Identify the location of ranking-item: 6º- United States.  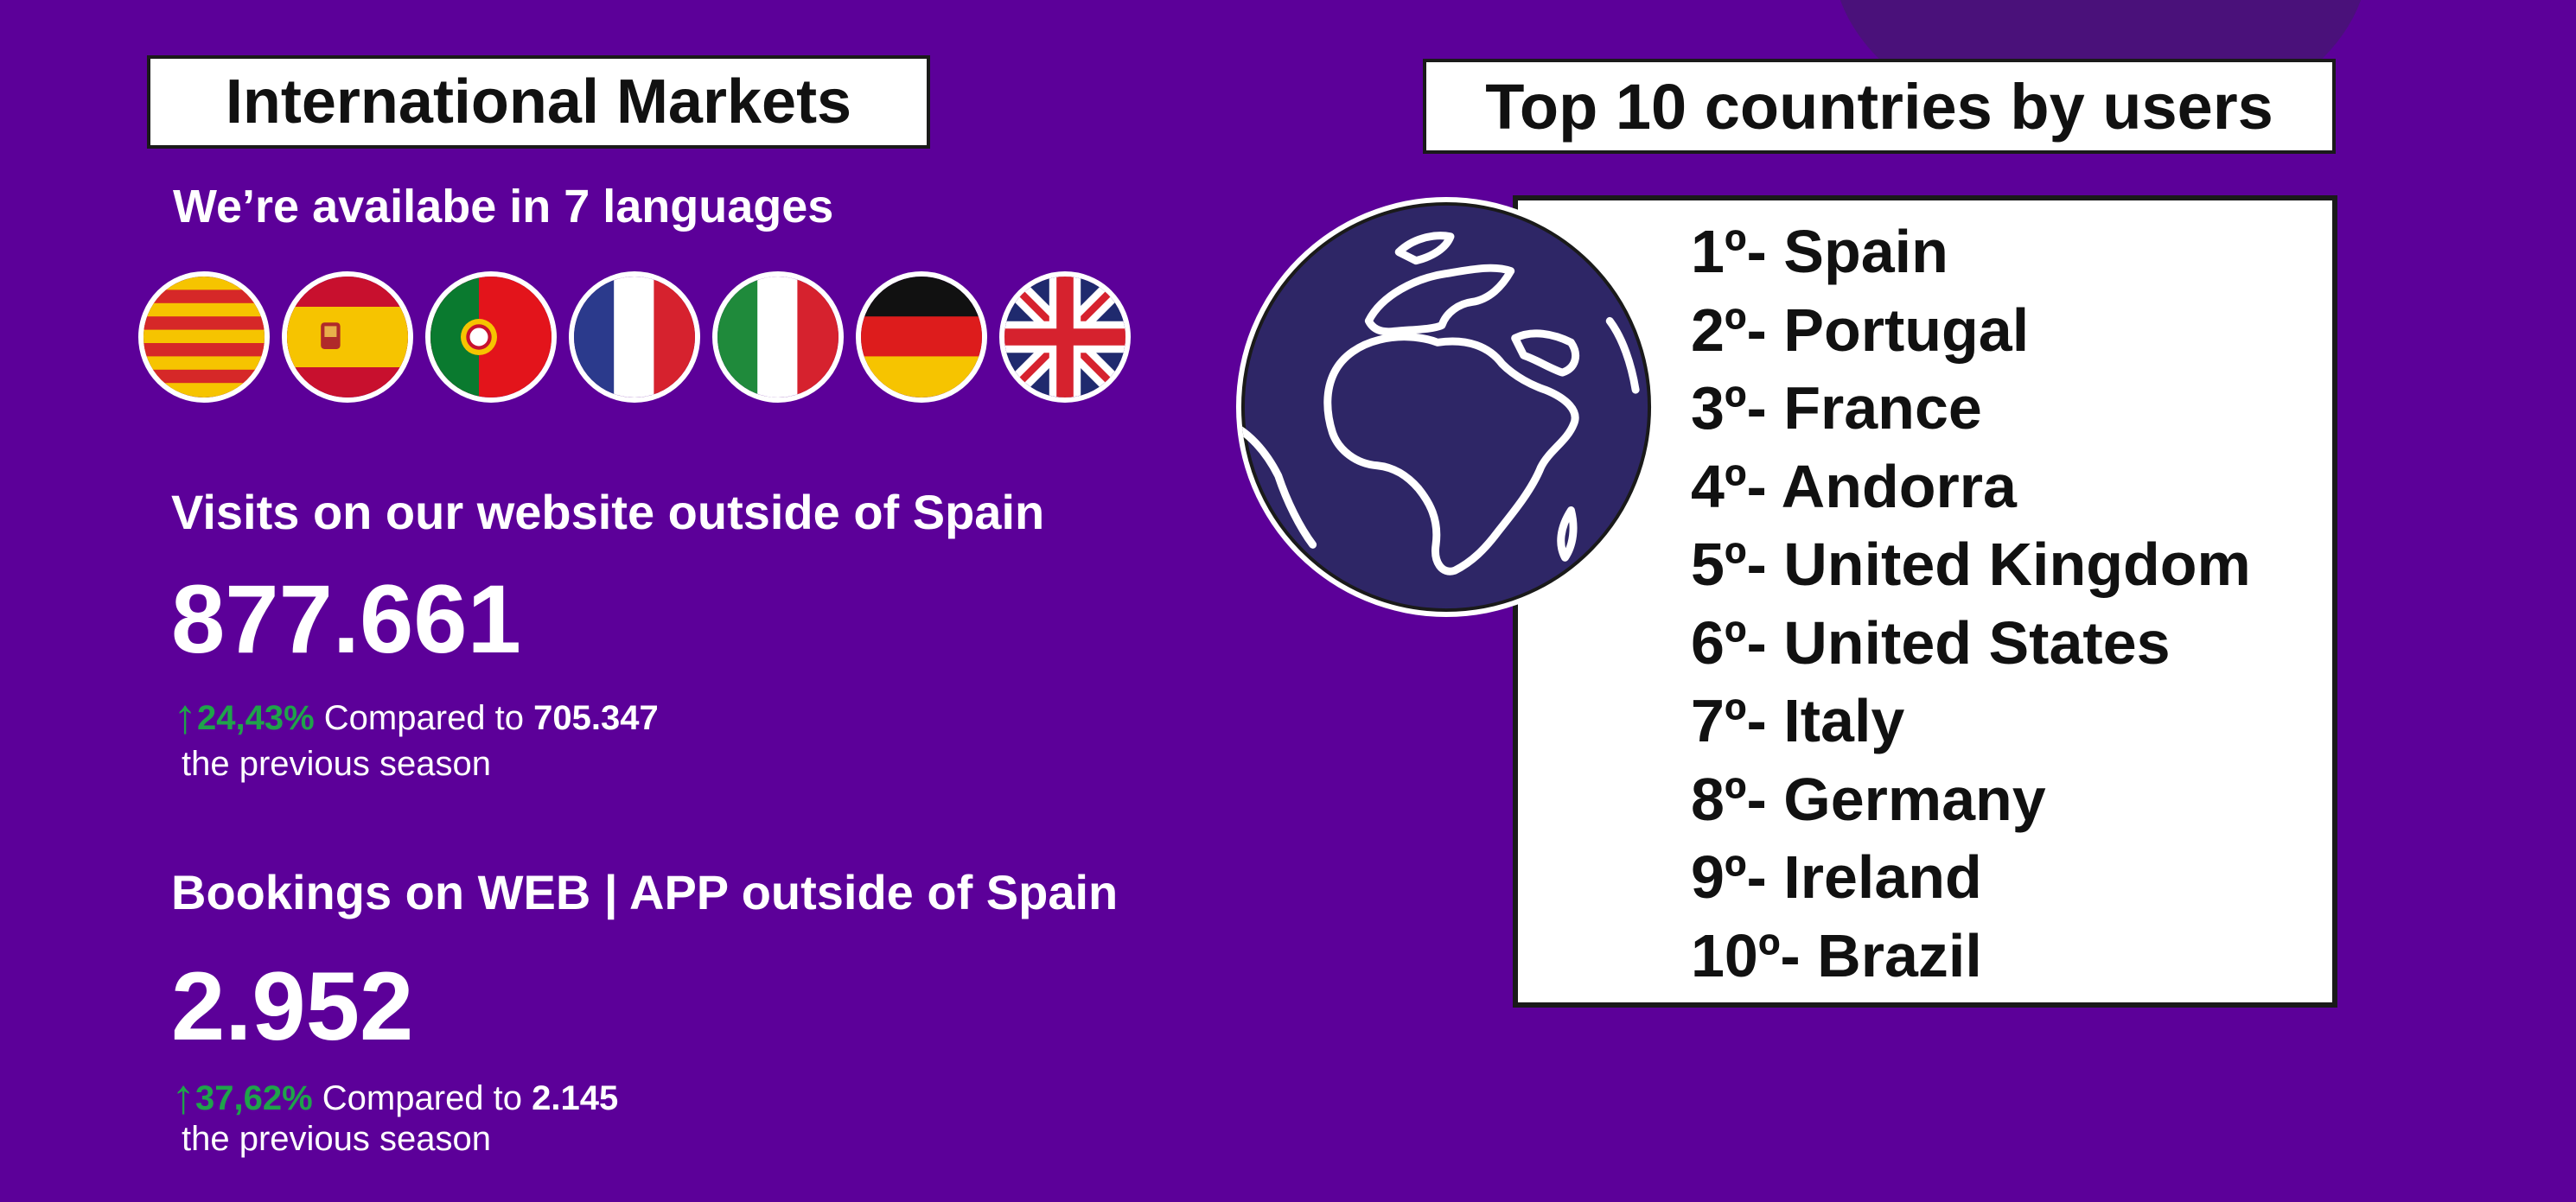
(1931, 642).